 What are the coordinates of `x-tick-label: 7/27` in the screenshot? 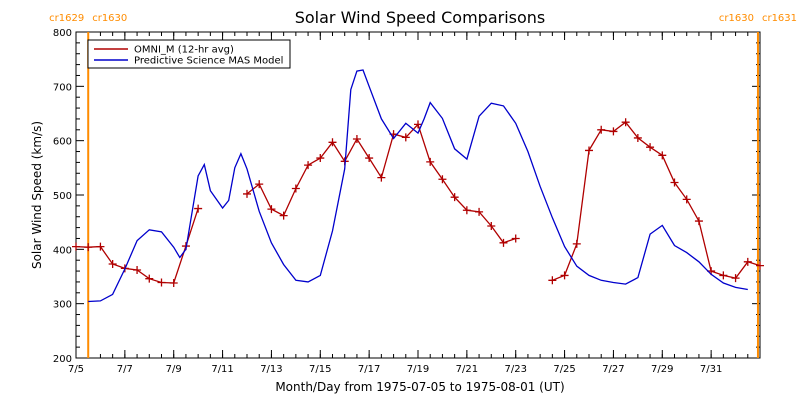 It's located at (613, 369).